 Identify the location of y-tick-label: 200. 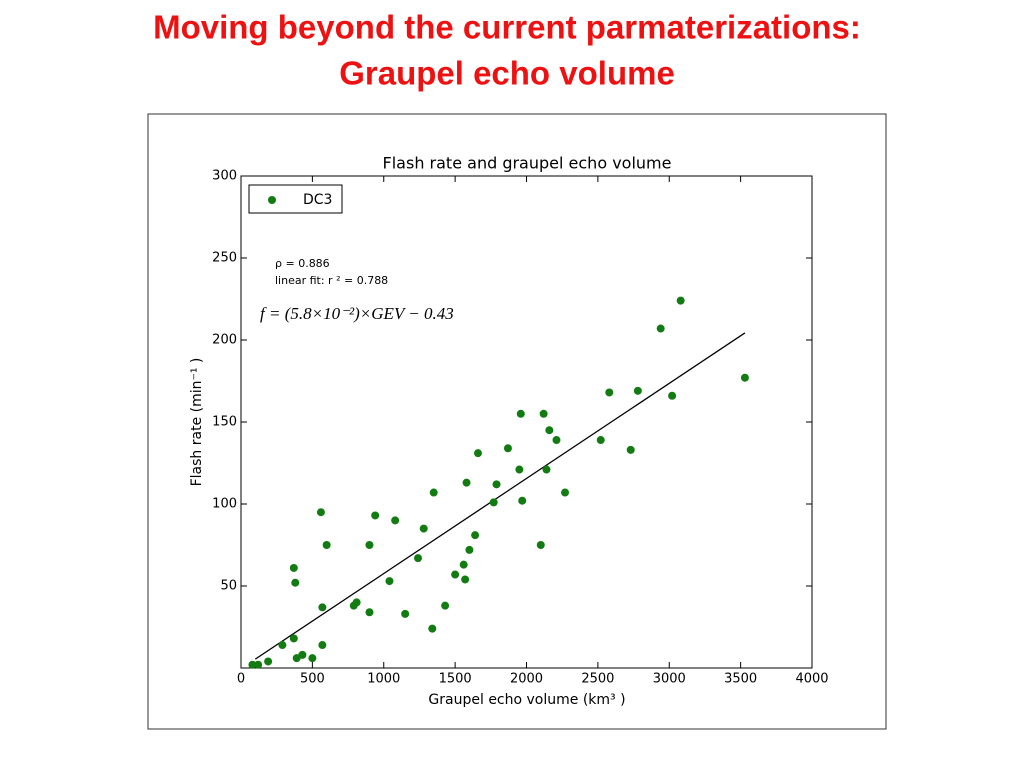
(224, 340).